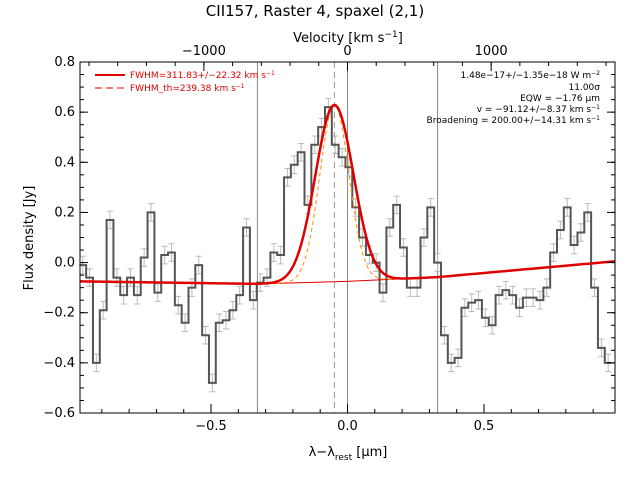 This screenshot has height=480, width=640. I want to click on y-tick-label-1: −0.4, so click(59, 363).